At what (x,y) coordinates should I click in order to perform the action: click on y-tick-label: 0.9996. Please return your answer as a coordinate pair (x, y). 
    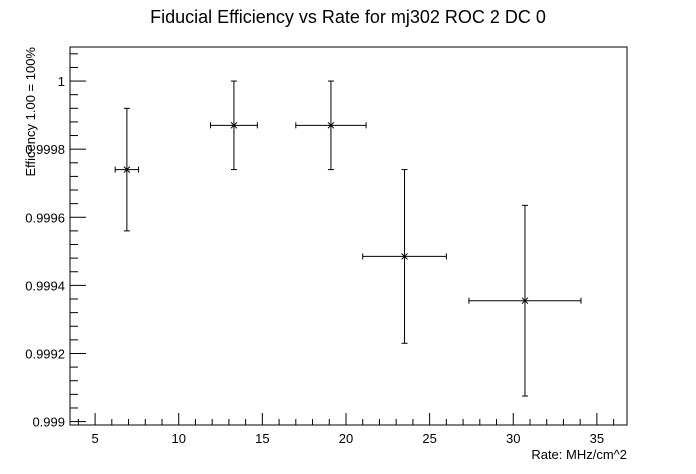
    Looking at the image, I should click on (45, 217).